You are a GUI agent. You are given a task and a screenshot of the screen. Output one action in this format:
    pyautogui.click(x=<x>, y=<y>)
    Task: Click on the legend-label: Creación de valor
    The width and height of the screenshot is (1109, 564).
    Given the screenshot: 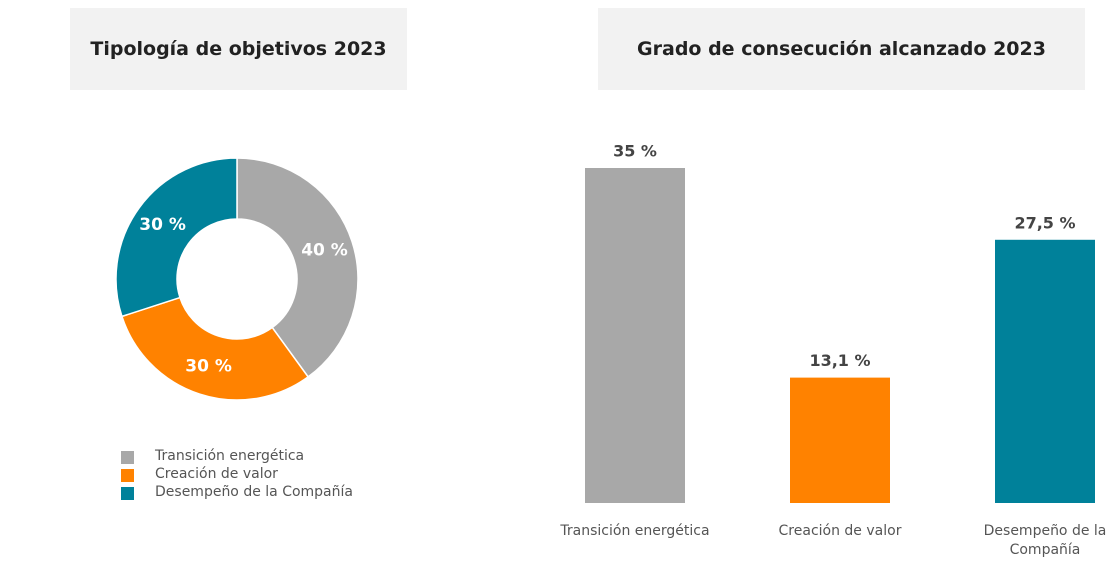 What is the action you would take?
    pyautogui.click(x=216, y=474)
    